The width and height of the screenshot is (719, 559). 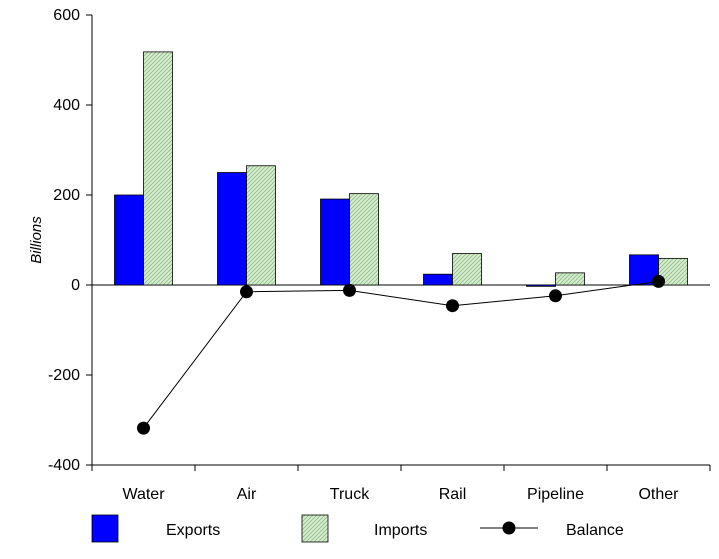 I want to click on balance-legend-label: Balance, so click(x=595, y=530).